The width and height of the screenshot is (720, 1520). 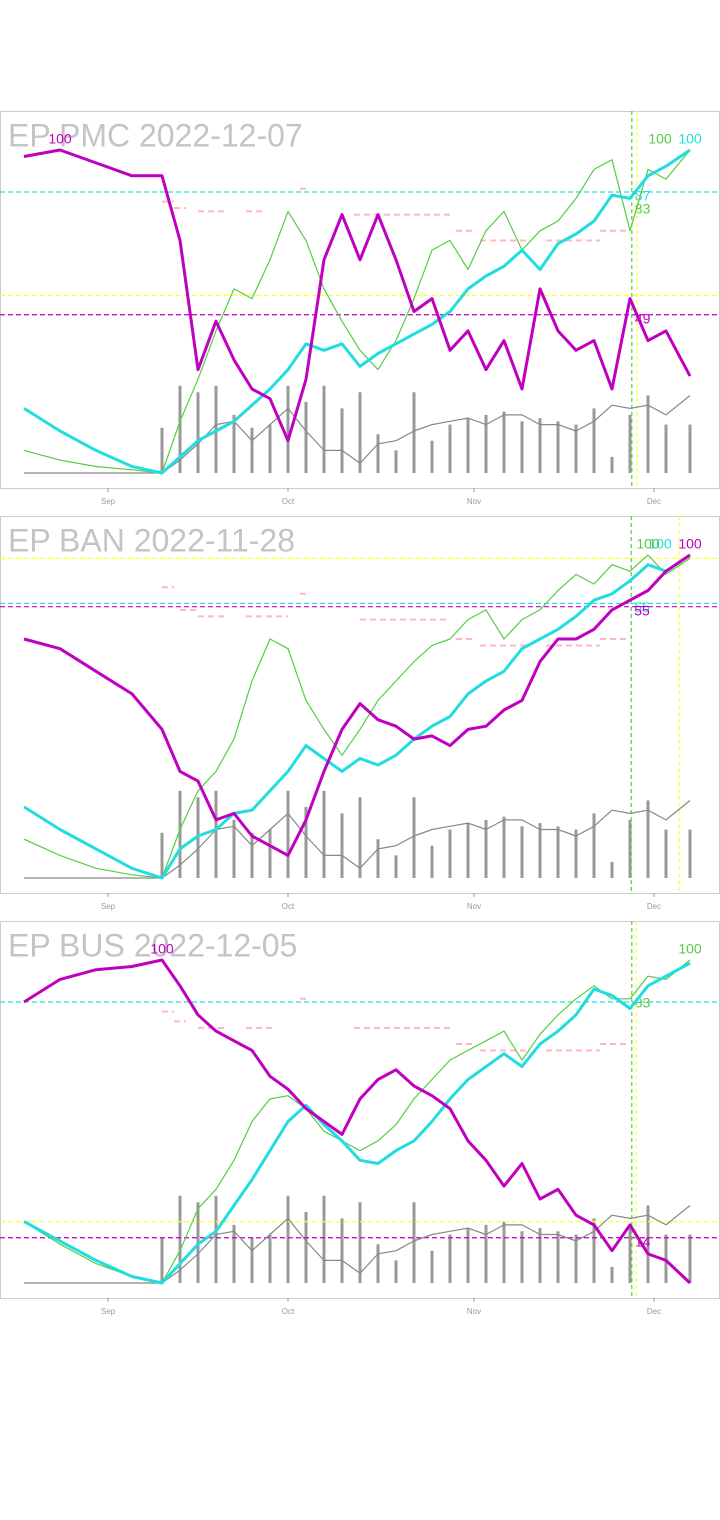 What do you see at coordinates (642, 610) in the screenshot?
I see `level-note: 55` at bounding box center [642, 610].